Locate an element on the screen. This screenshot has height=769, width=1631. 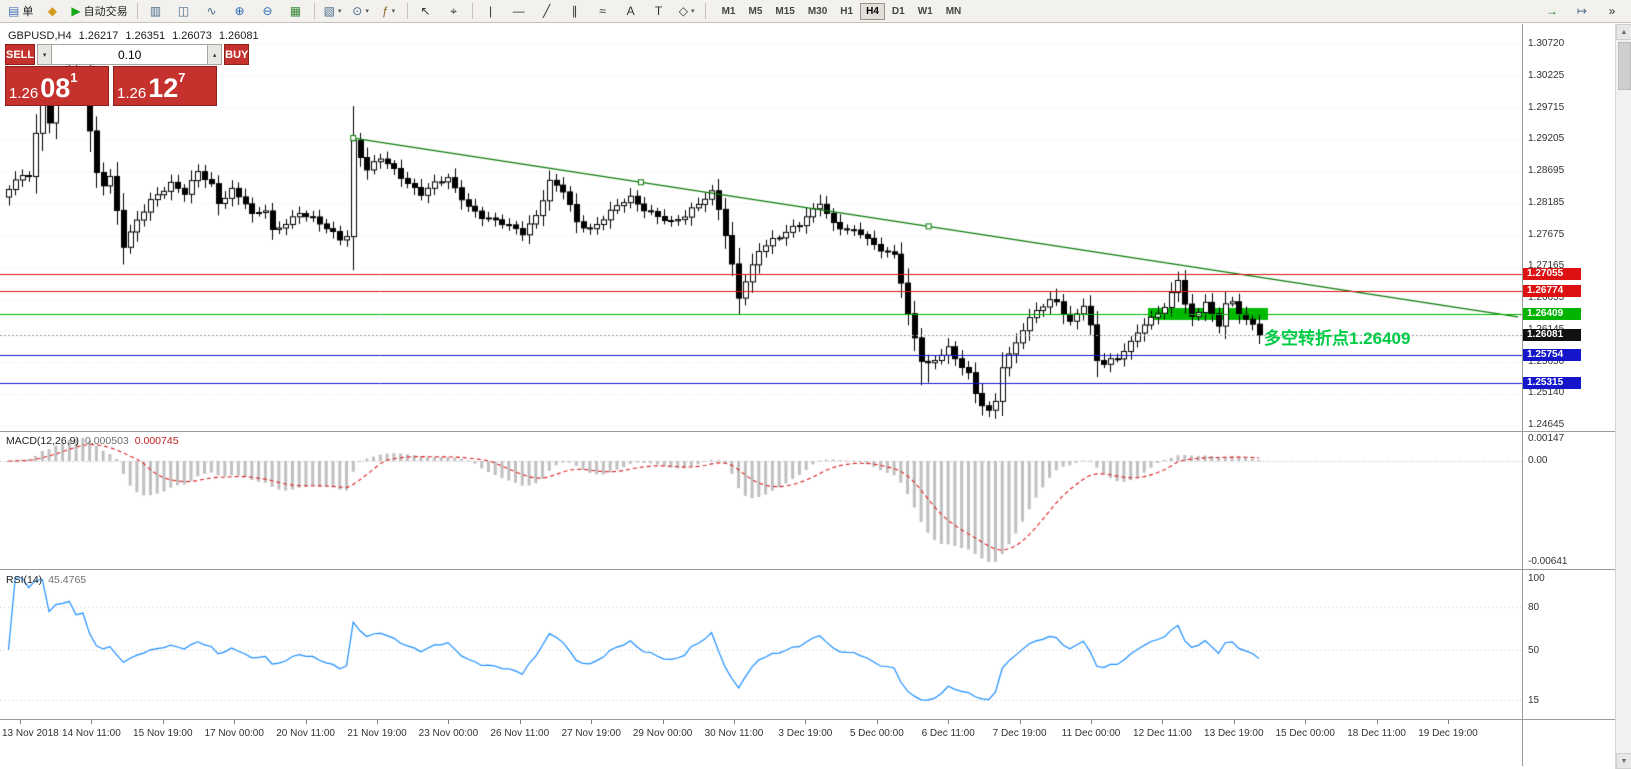
scroll-down-button: ▼ is located at coordinates (1623, 761).